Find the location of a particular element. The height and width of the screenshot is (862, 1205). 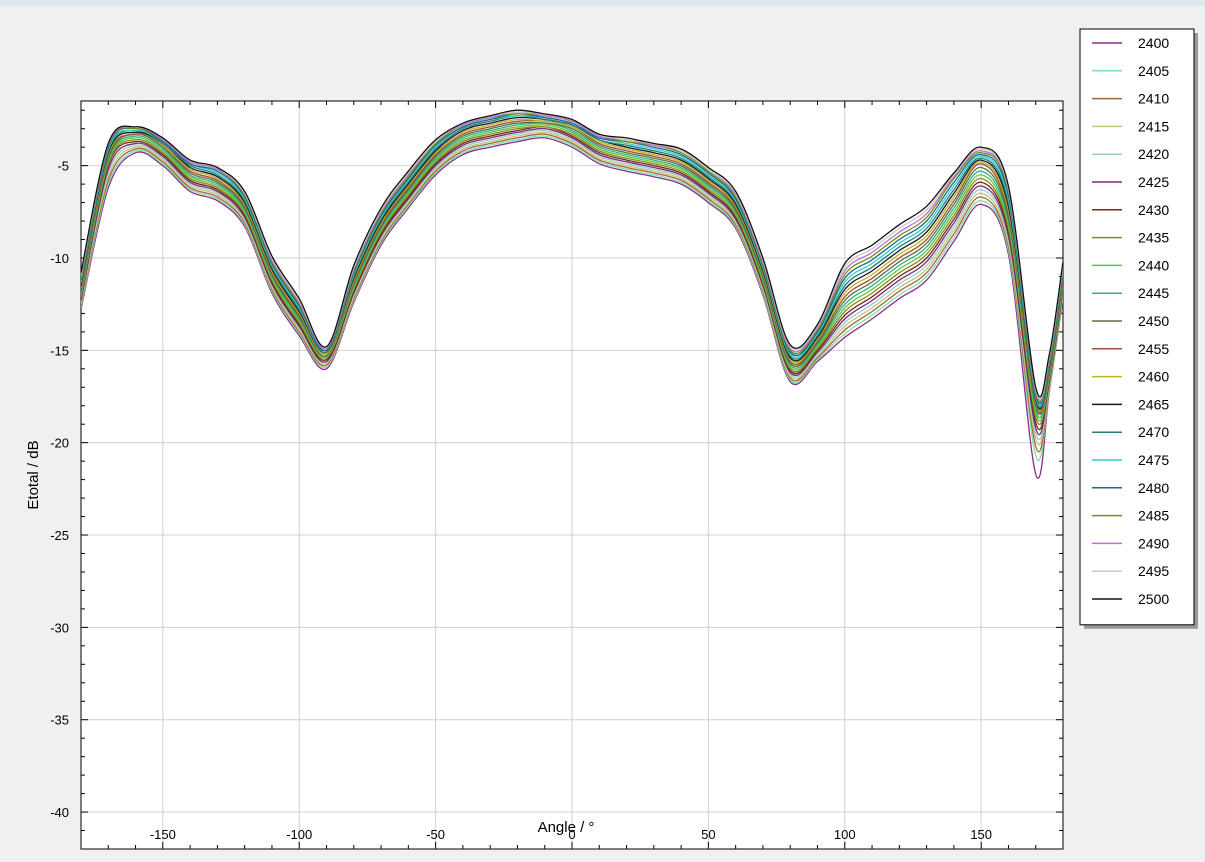

legend-label: 2465 is located at coordinates (1153, 404).